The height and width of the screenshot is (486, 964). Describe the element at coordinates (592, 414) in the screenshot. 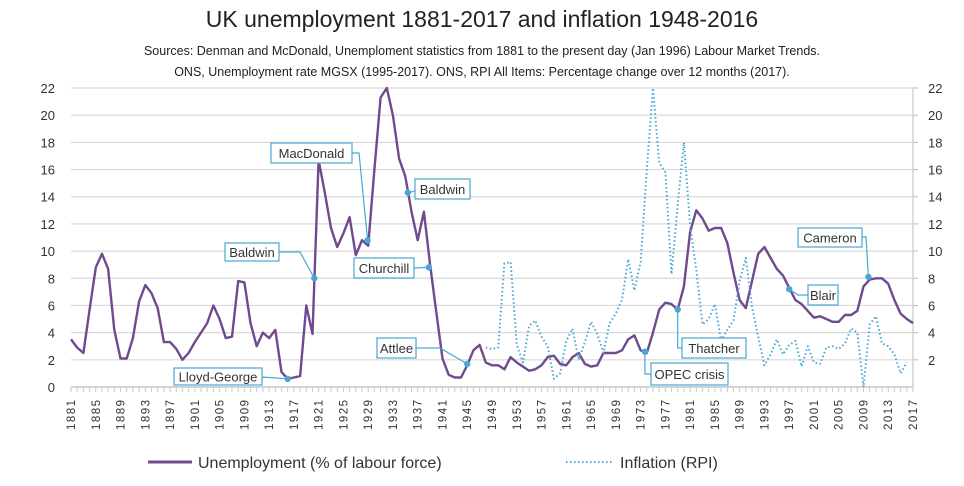

I see `x-tick-label: 1965` at that location.